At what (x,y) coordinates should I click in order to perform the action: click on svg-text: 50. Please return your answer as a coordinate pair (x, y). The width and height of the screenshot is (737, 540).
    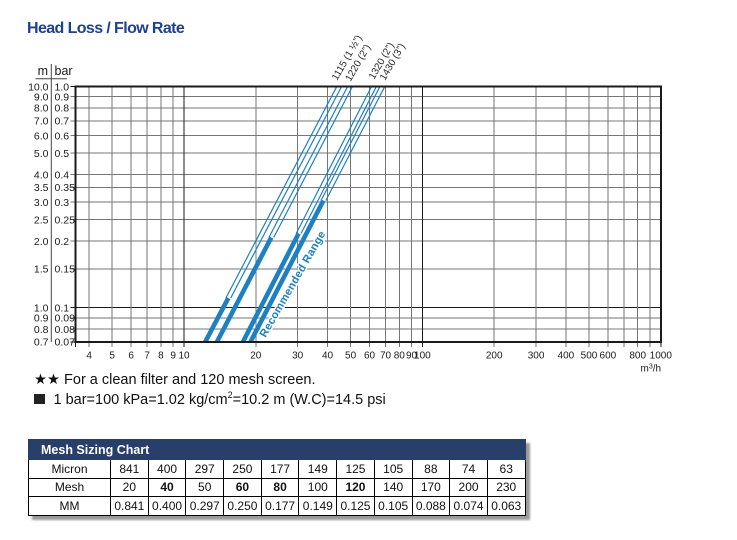
    Looking at the image, I should click on (351, 356).